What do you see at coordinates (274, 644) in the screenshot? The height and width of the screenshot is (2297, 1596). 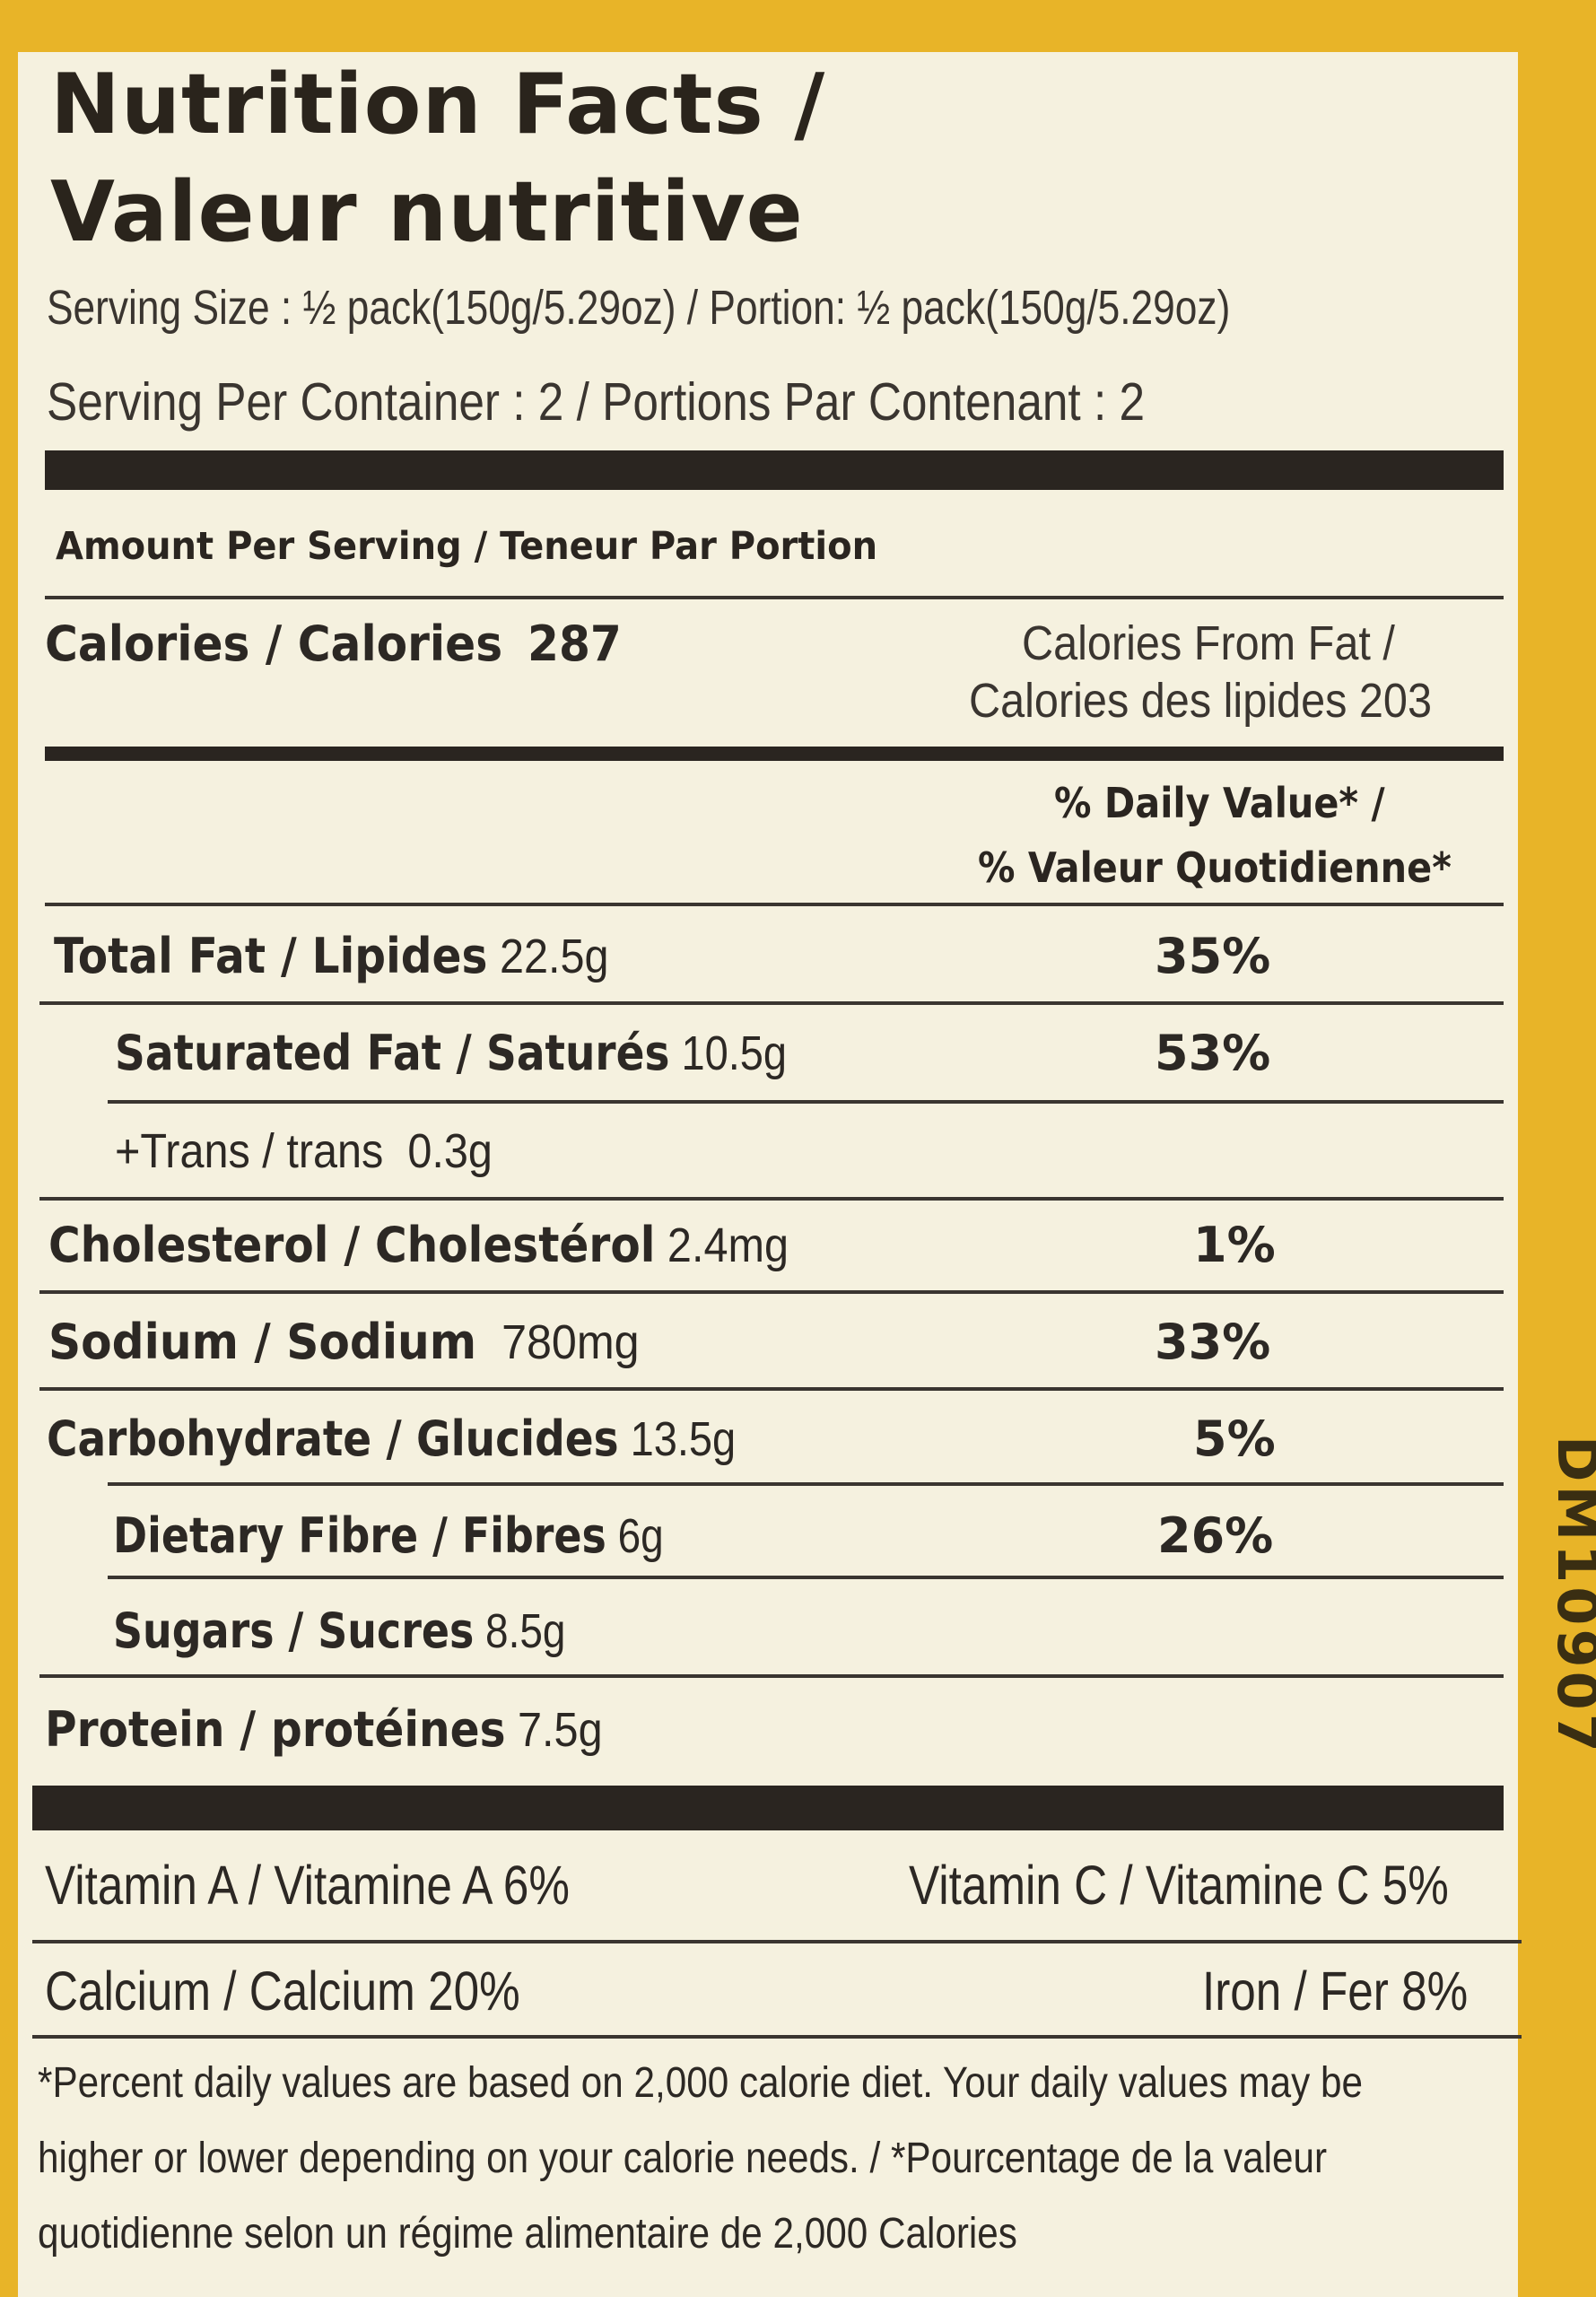 I see `calories-label: Calories / Calories` at bounding box center [274, 644].